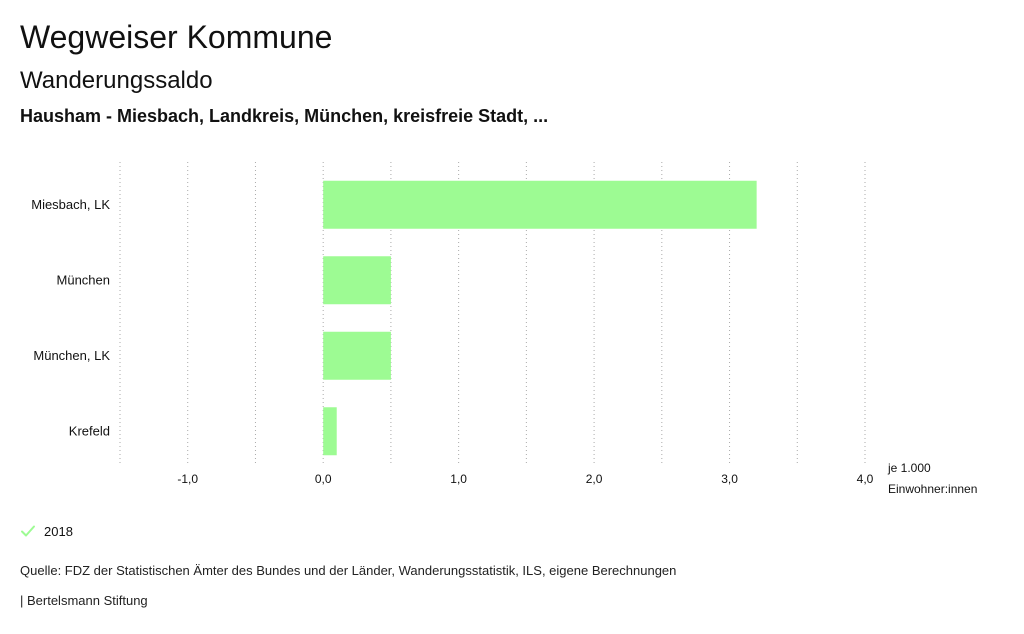 The width and height of the screenshot is (1024, 634). What do you see at coordinates (28, 531) in the screenshot?
I see `check-icon` at bounding box center [28, 531].